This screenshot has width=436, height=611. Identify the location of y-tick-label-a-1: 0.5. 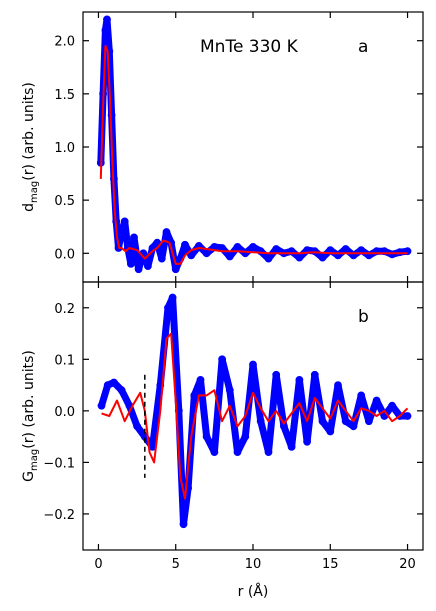
(64, 201).